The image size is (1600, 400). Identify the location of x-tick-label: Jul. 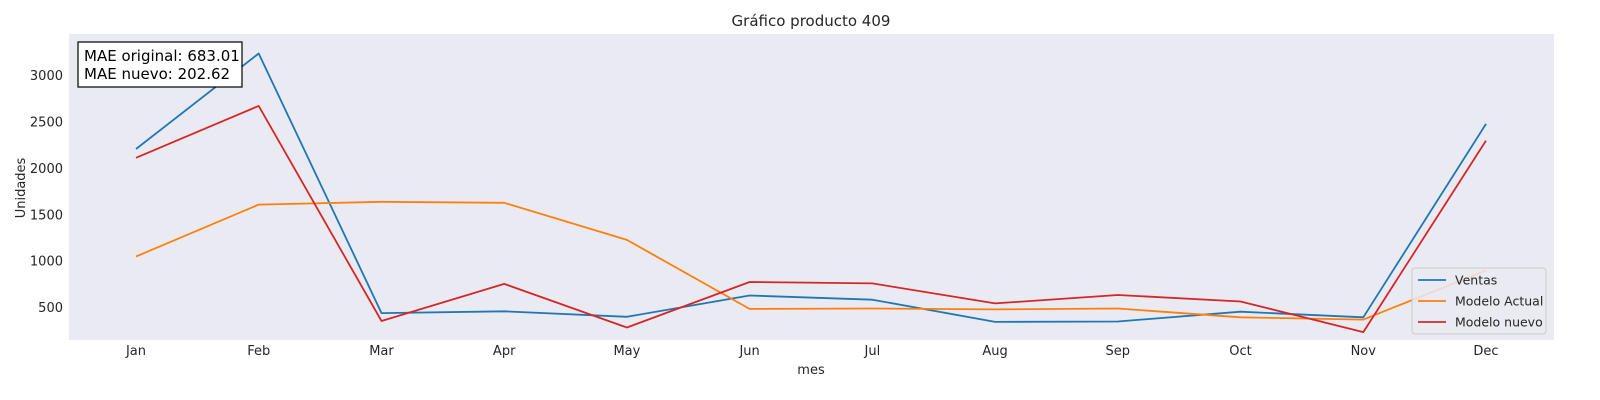
(872, 351).